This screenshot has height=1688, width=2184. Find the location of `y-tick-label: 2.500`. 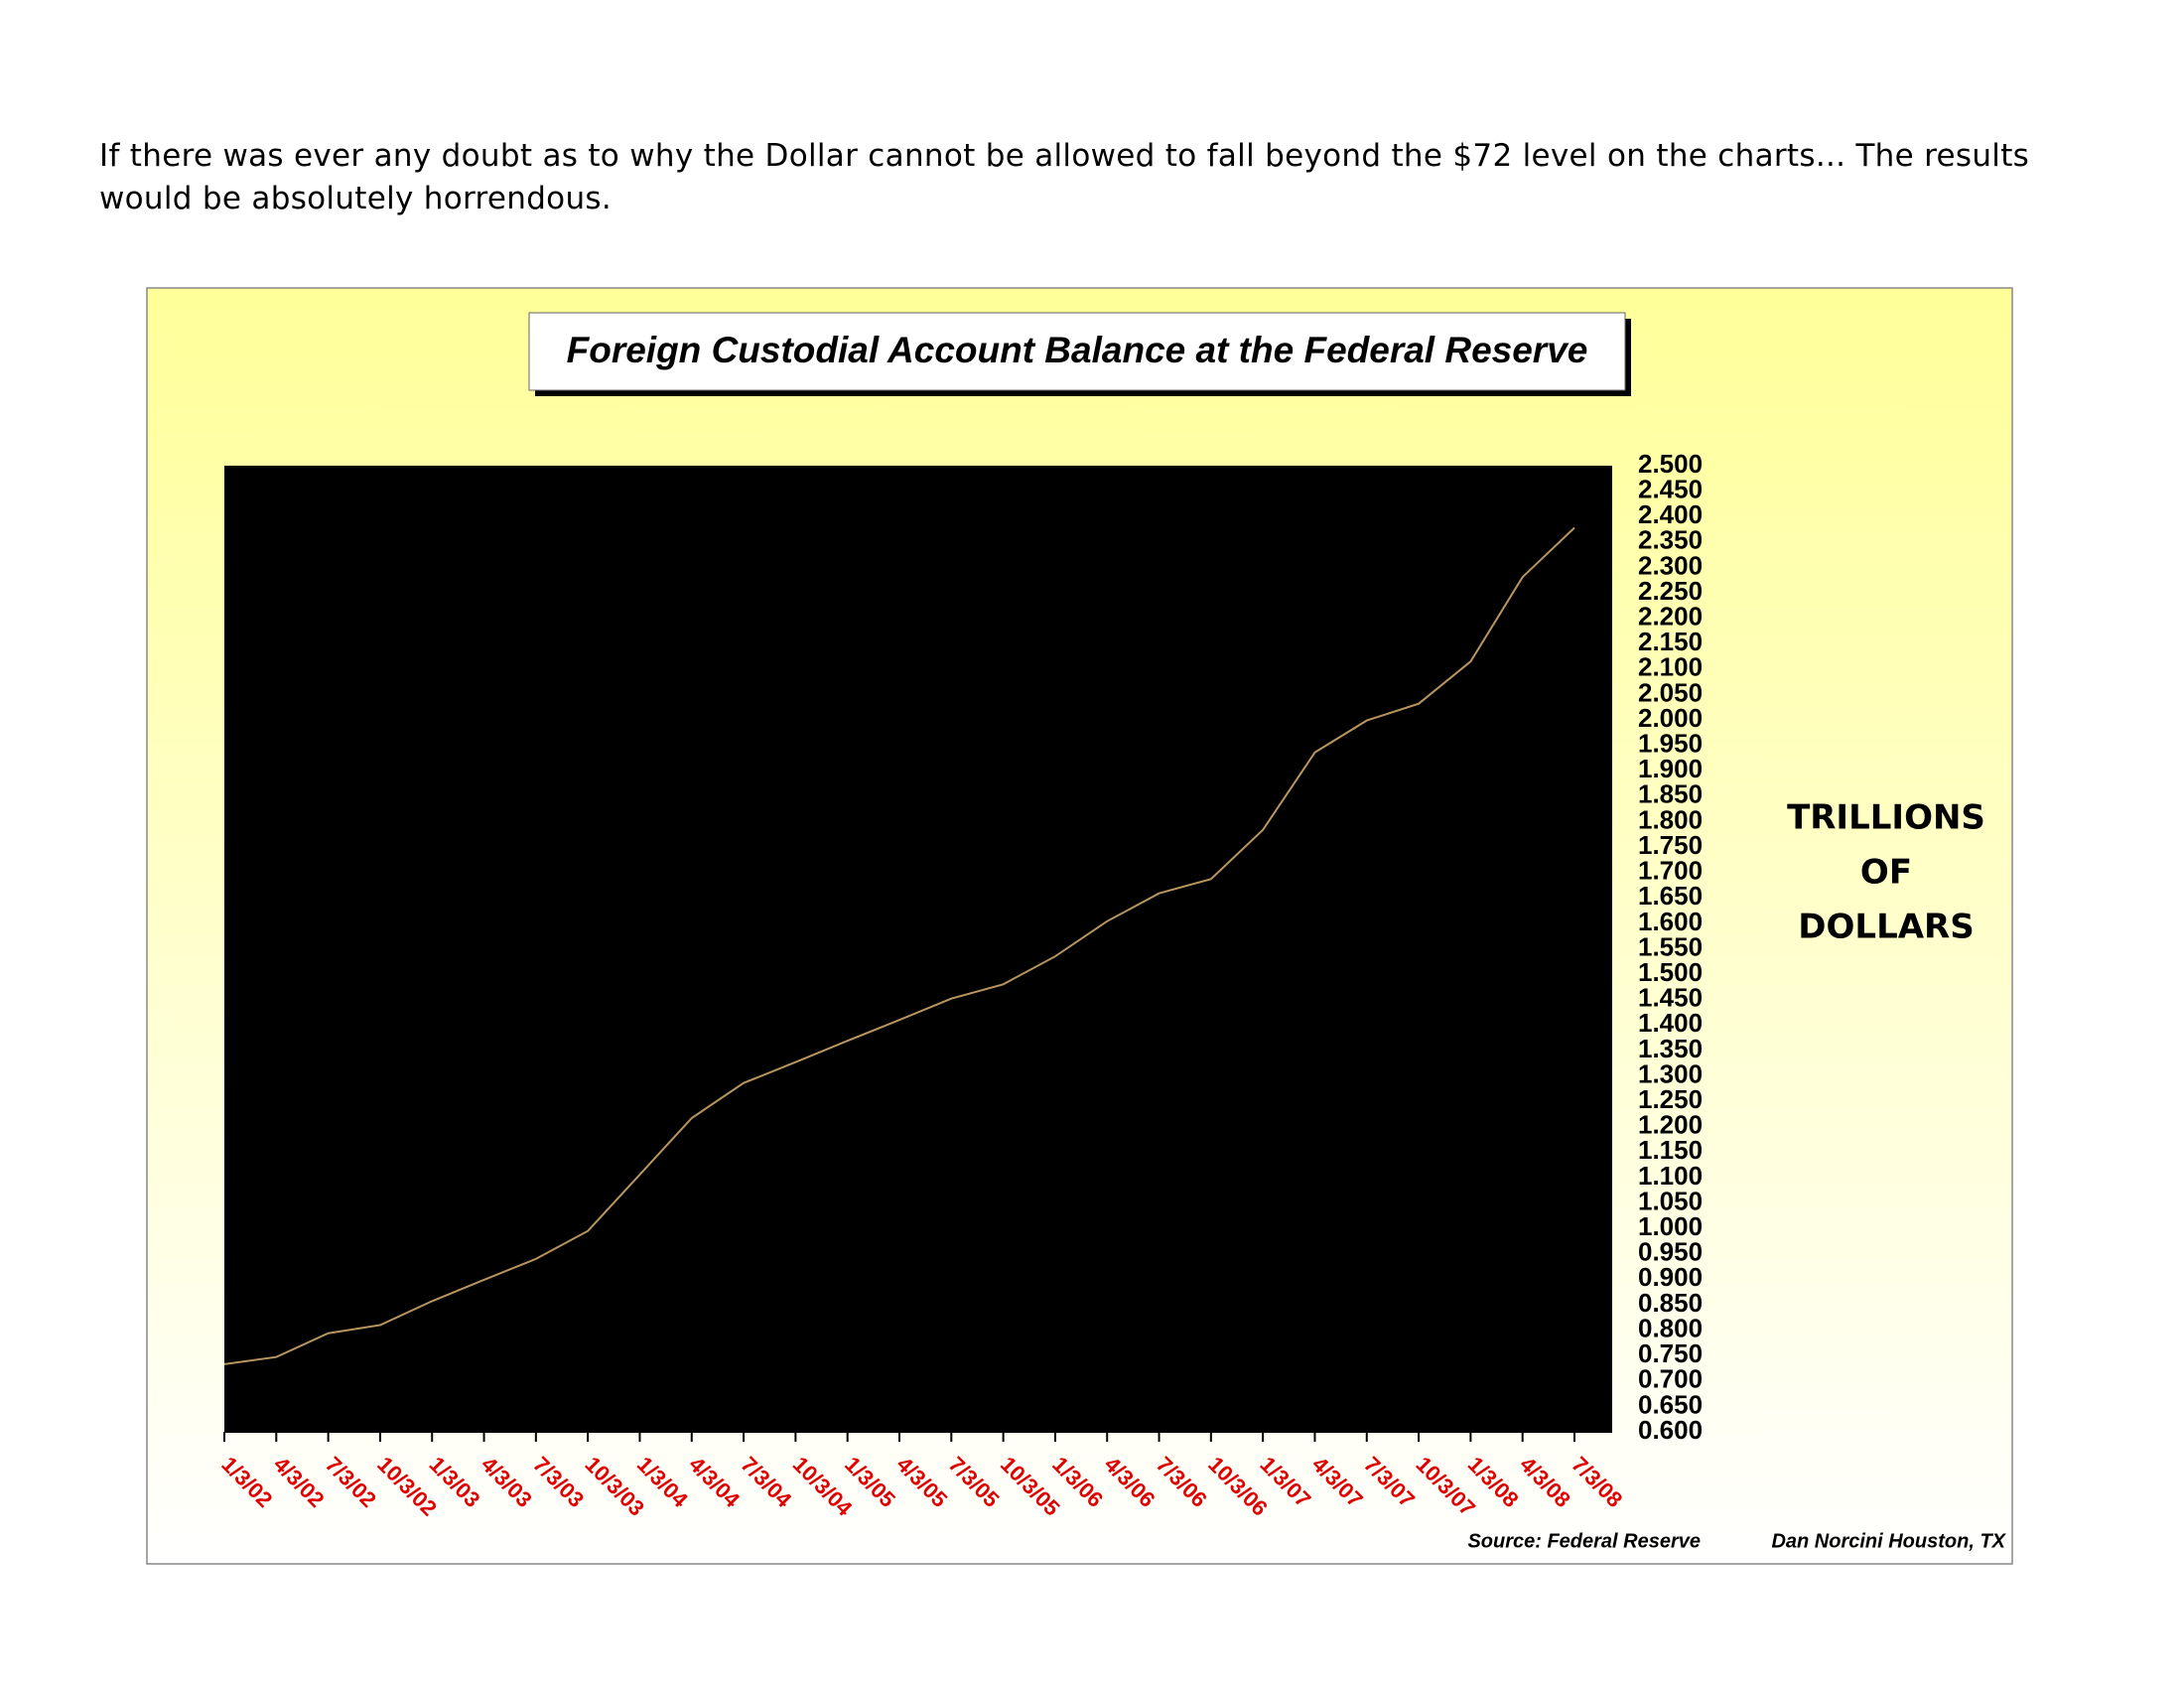

y-tick-label: 2.500 is located at coordinates (1670, 464).